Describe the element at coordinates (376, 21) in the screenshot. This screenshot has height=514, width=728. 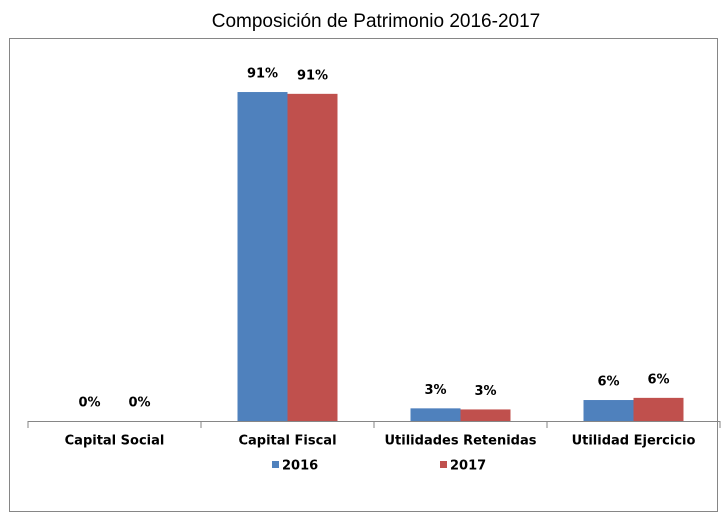
I see `chart-title: Composición de Patrimonio 2016-2017` at that location.